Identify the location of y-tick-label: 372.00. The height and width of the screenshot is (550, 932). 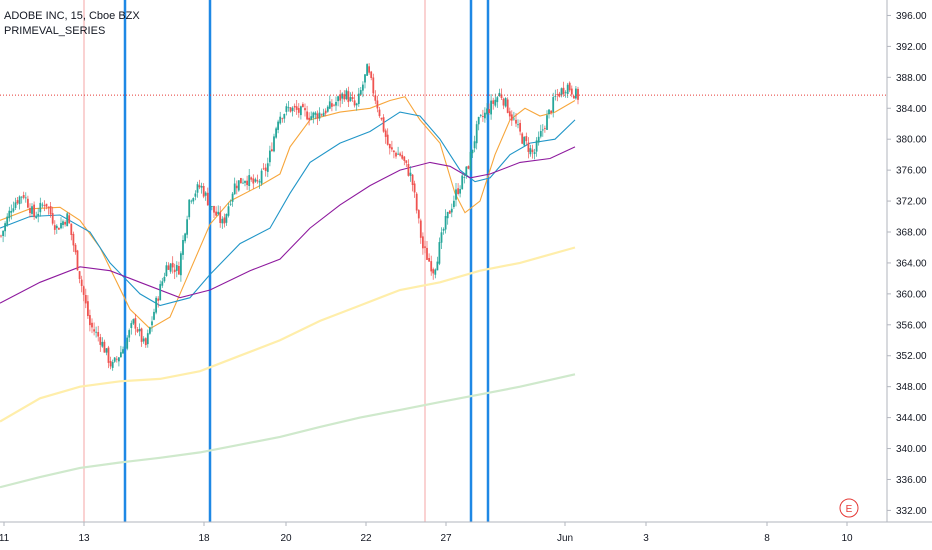
(911, 202).